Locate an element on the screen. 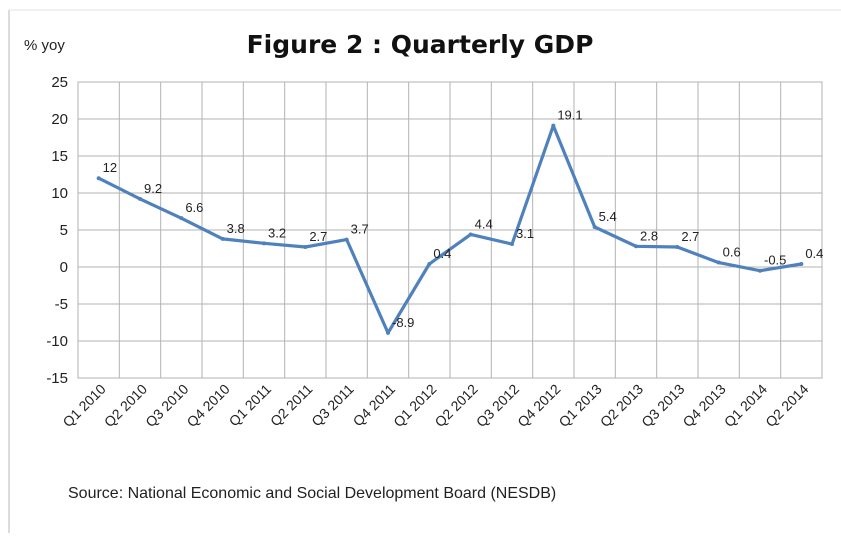 The image size is (841, 538). data-label: 19.1 is located at coordinates (569, 115).